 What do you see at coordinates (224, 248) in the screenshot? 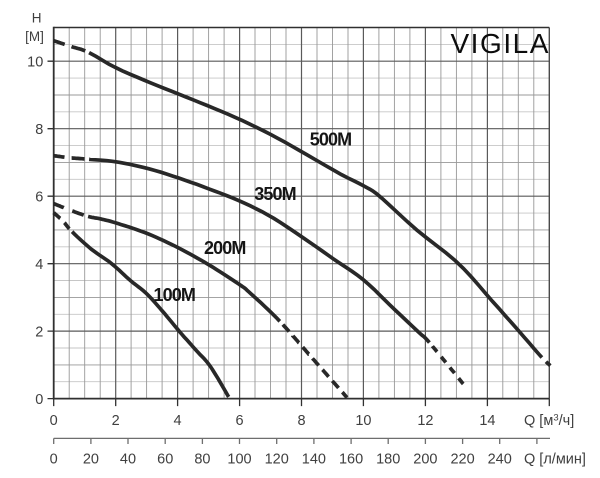
I see `svg-text: 200M` at bounding box center [224, 248].